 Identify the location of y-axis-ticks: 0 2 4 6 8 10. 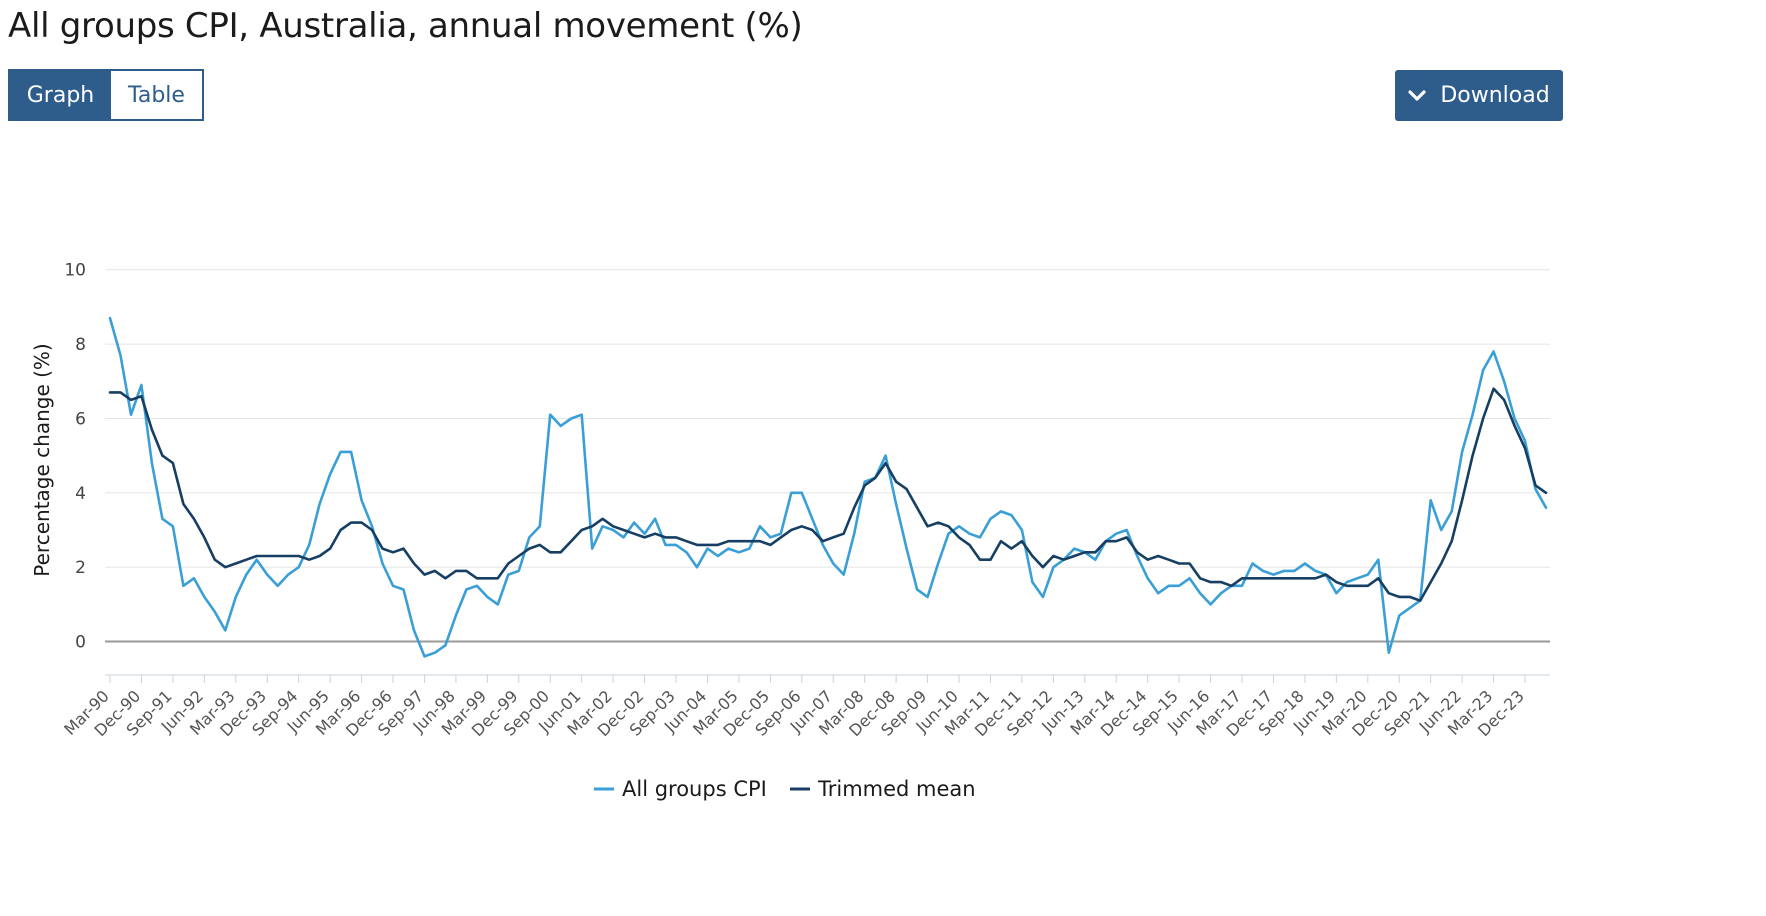
(75, 457).